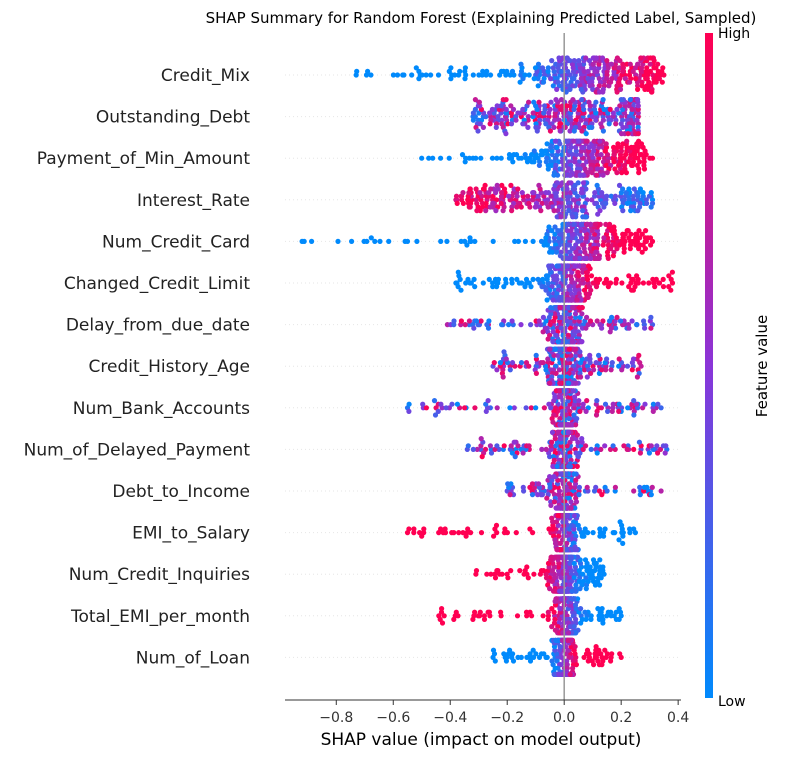  I want to click on feature-label-credit-history-age: Credit_History_Age, so click(169, 367).